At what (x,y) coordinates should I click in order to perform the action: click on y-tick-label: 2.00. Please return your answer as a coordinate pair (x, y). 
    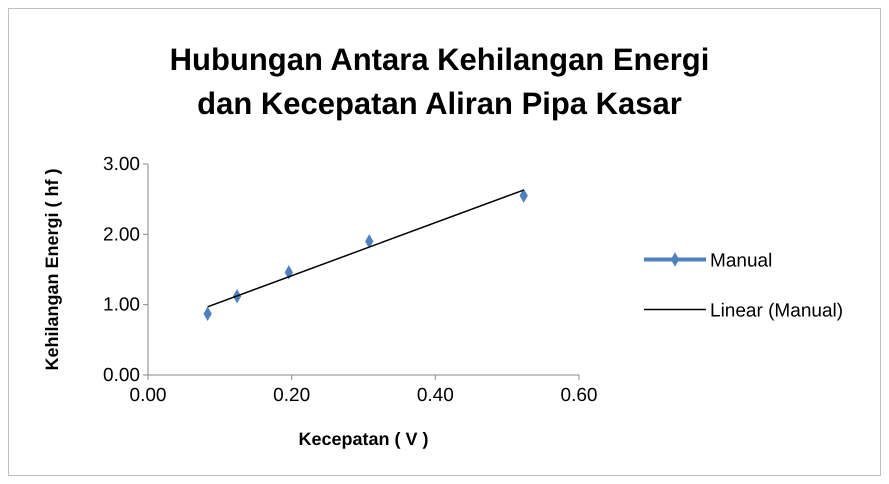
    Looking at the image, I should click on (121, 235).